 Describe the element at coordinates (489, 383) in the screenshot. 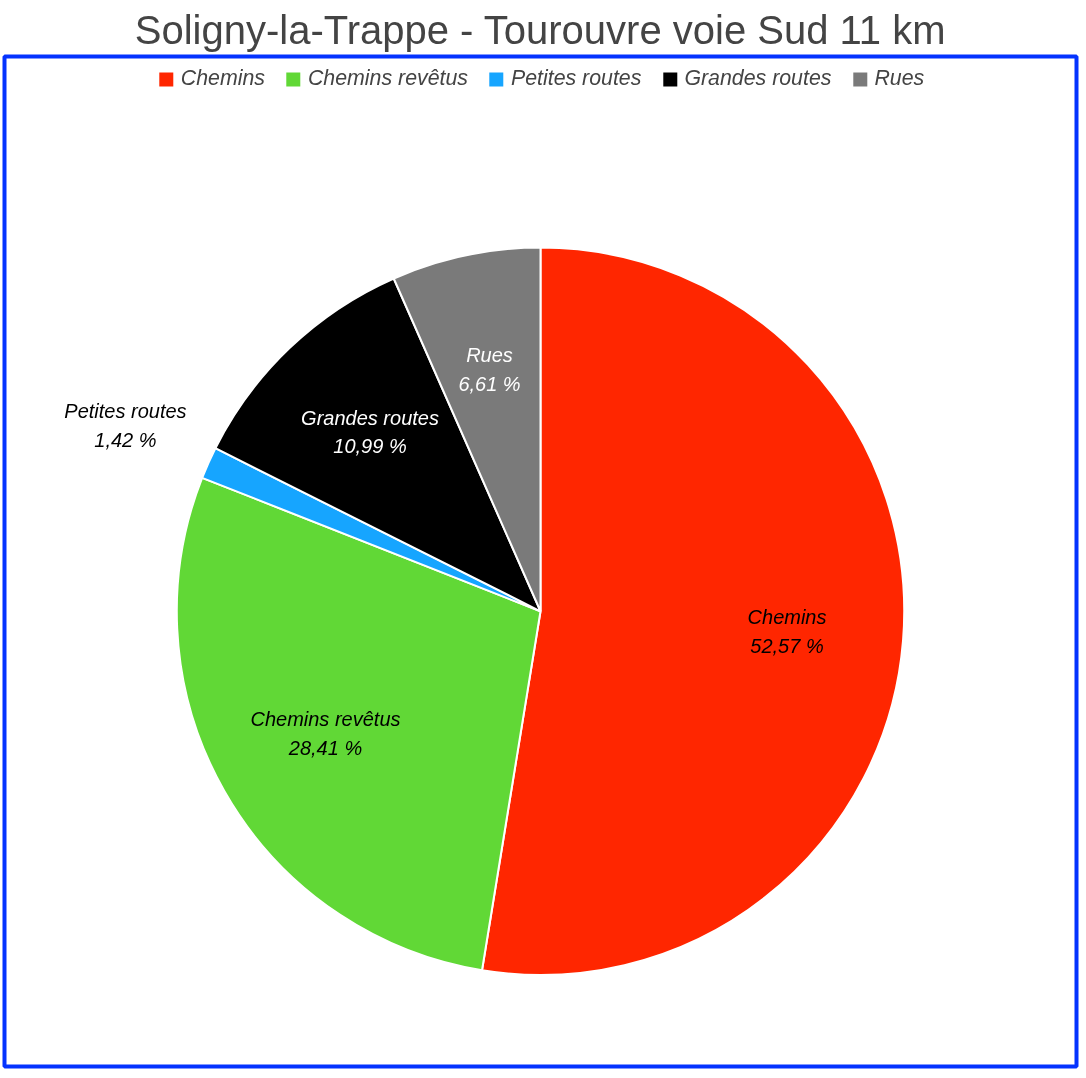

I see `data-label: 6,61 %` at that location.